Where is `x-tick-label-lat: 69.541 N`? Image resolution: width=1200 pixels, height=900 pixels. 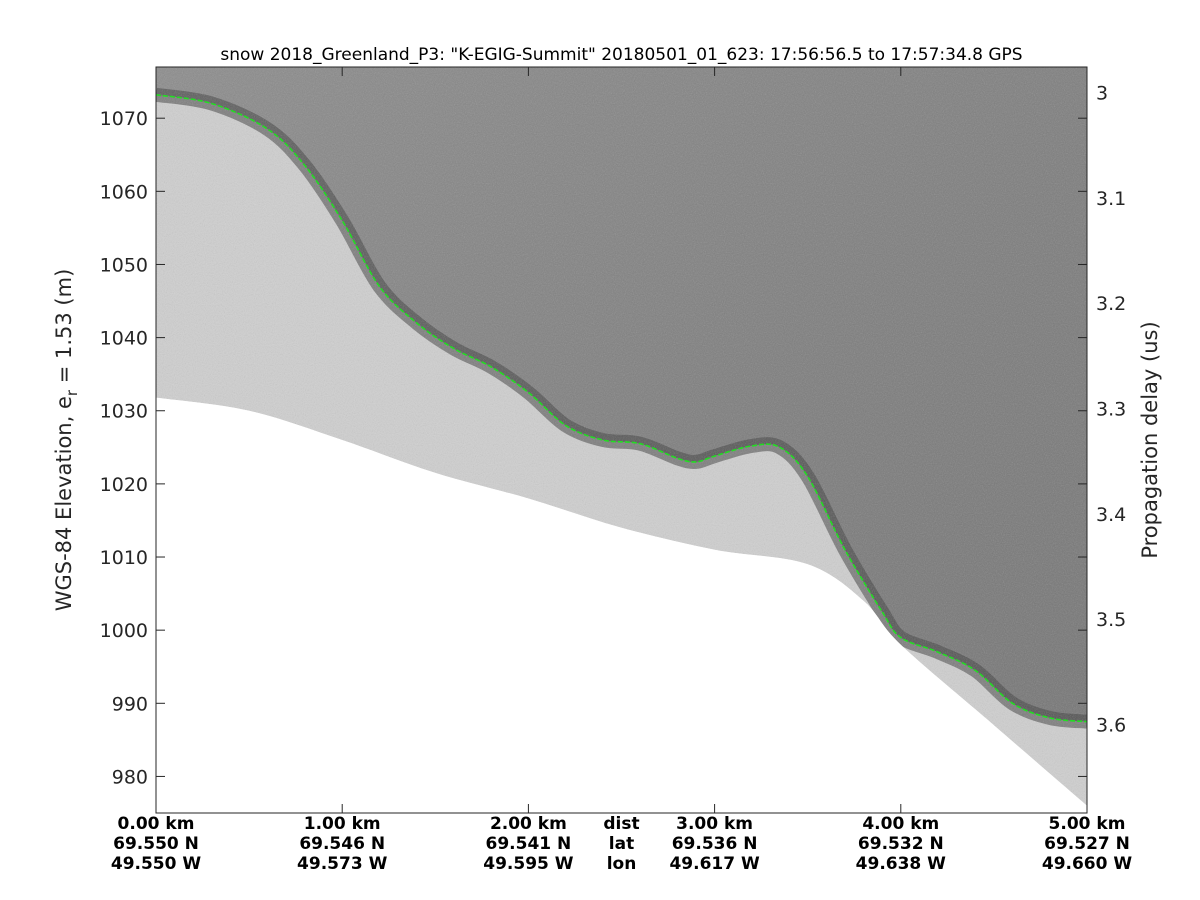 x-tick-label-lat: 69.541 N is located at coordinates (528, 844).